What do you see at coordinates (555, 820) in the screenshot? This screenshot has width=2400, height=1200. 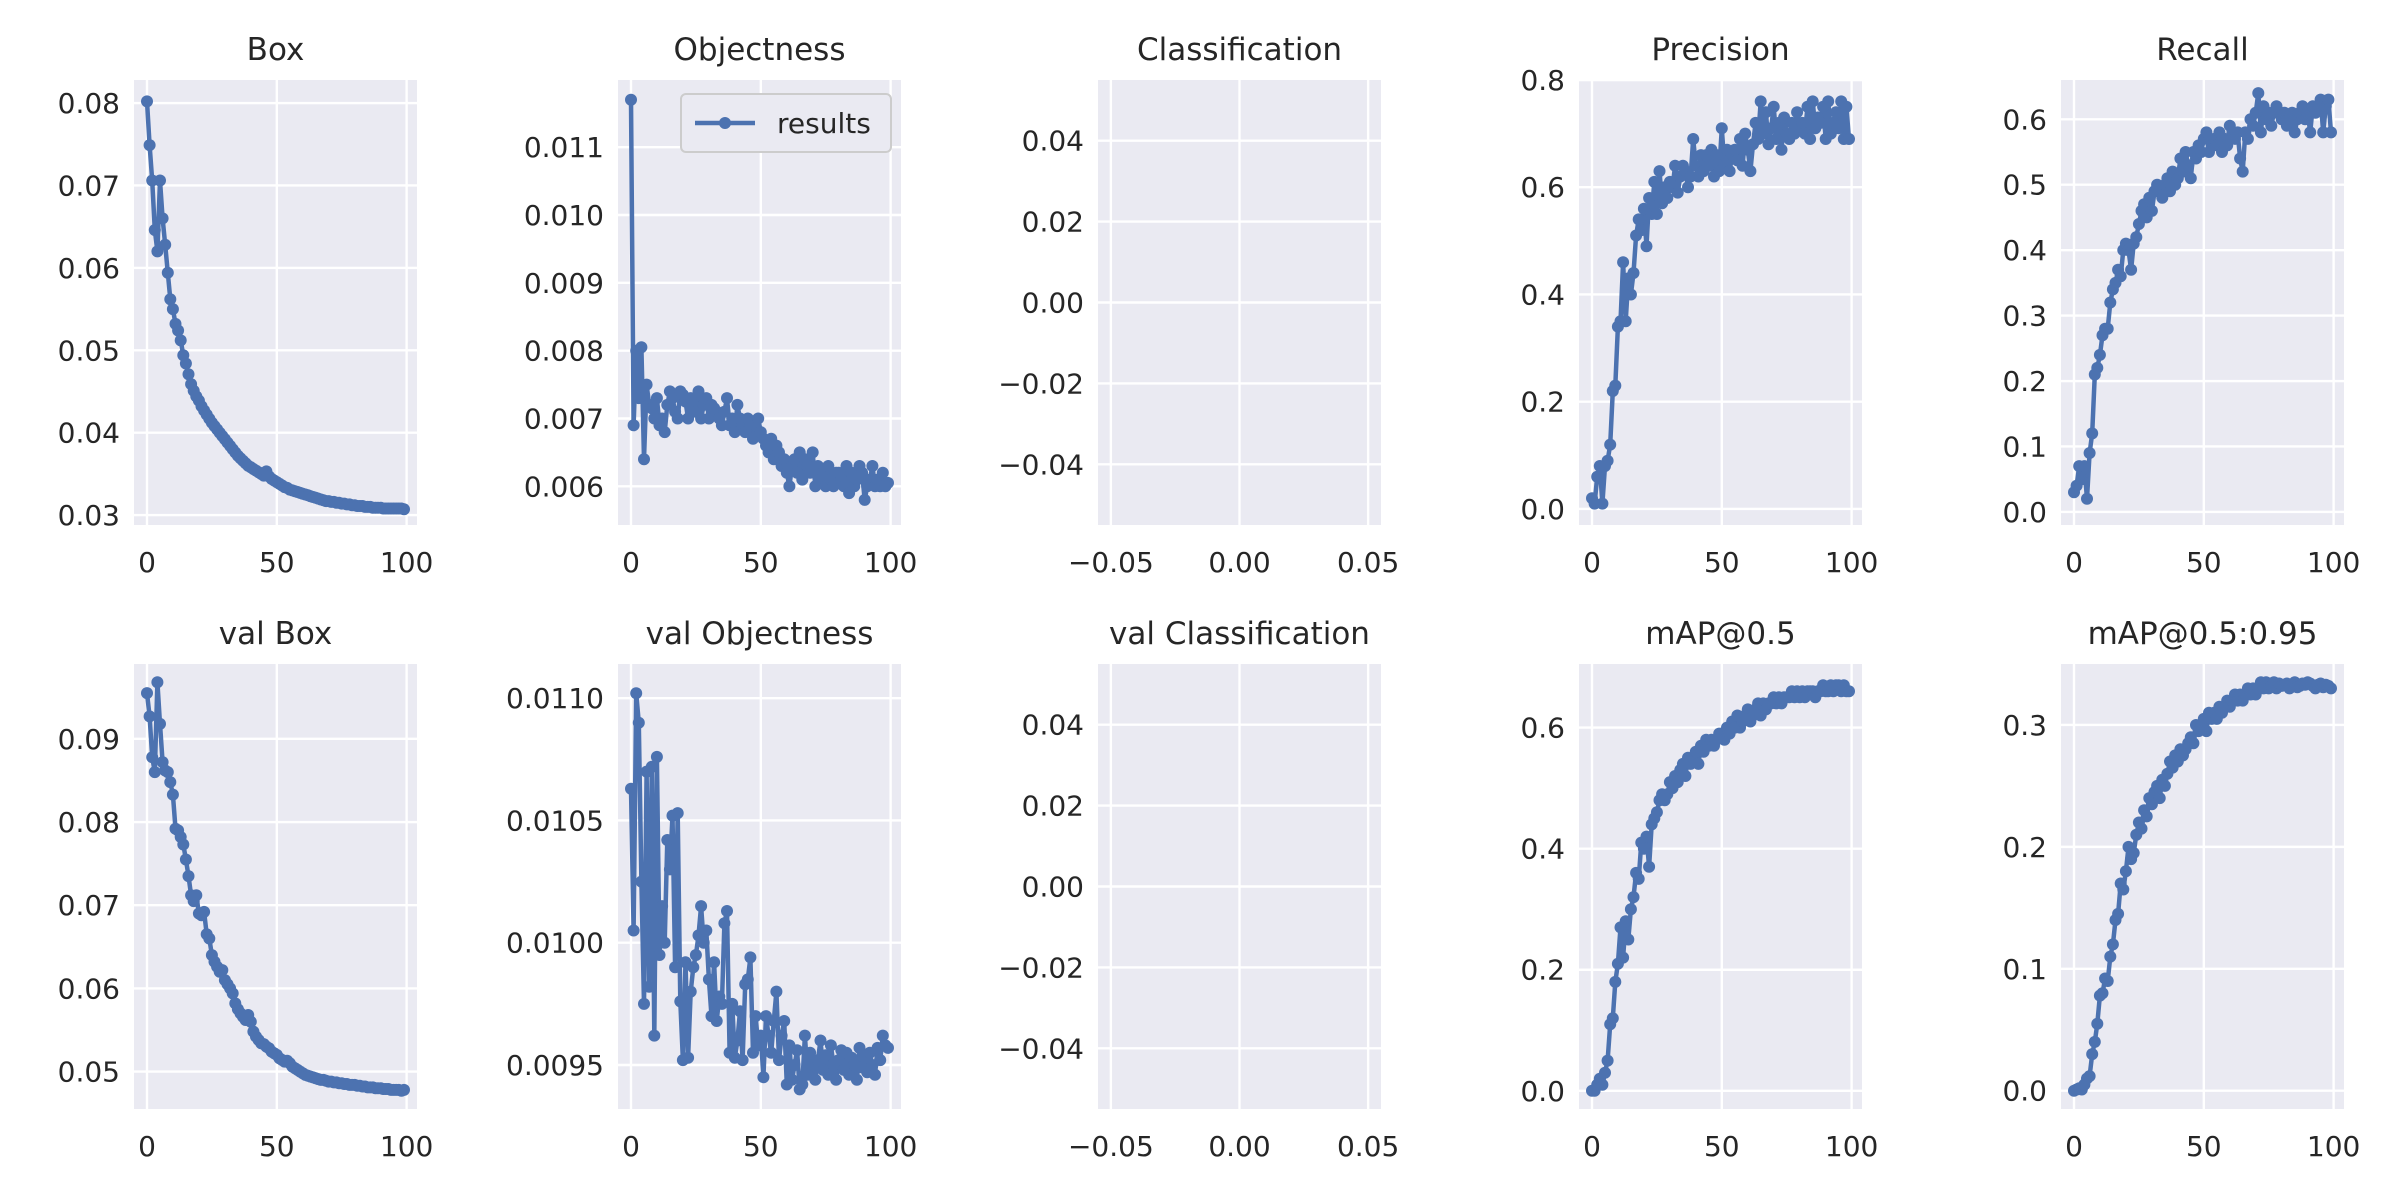 I see `y-tick-label: 0.0105` at bounding box center [555, 820].